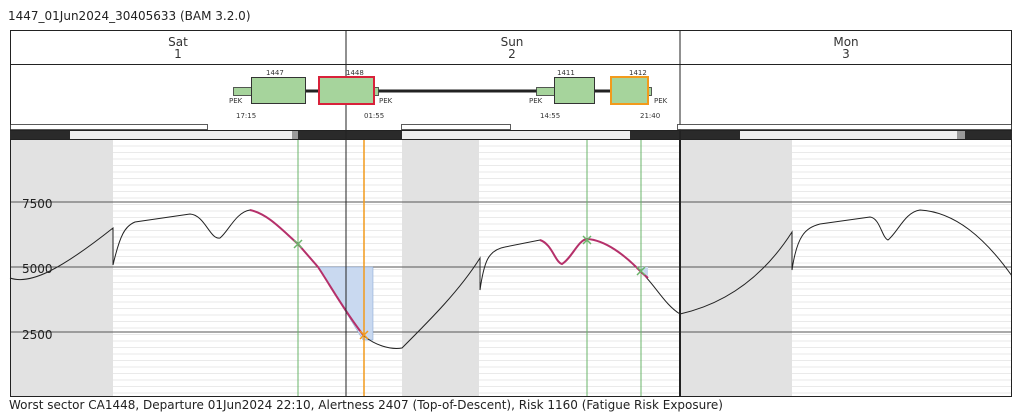  Describe the element at coordinates (638, 73) in the screenshot. I see `flight-number: 1412` at that location.